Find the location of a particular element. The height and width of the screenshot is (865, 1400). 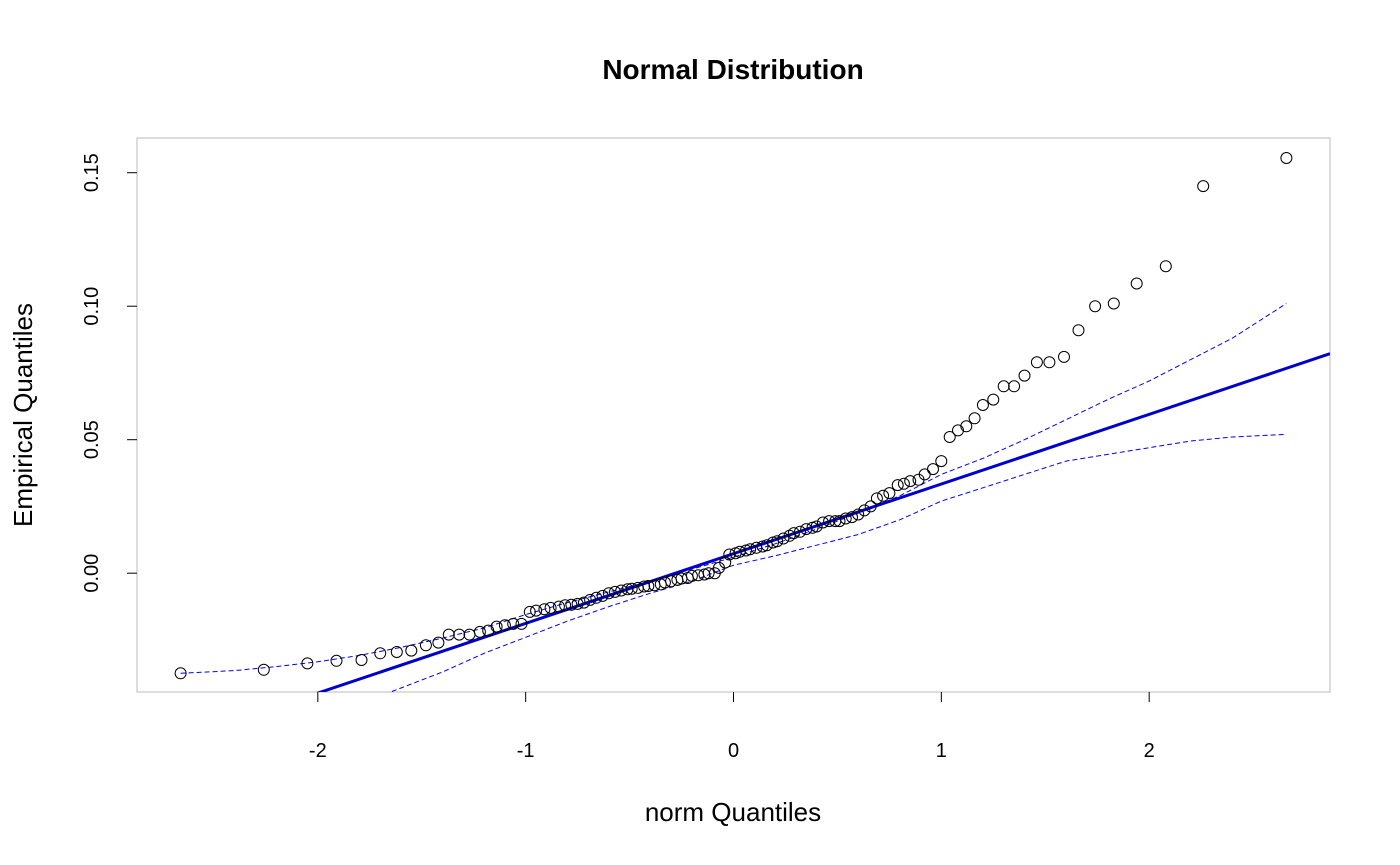

x-tick-label: -1 is located at coordinates (526, 751).